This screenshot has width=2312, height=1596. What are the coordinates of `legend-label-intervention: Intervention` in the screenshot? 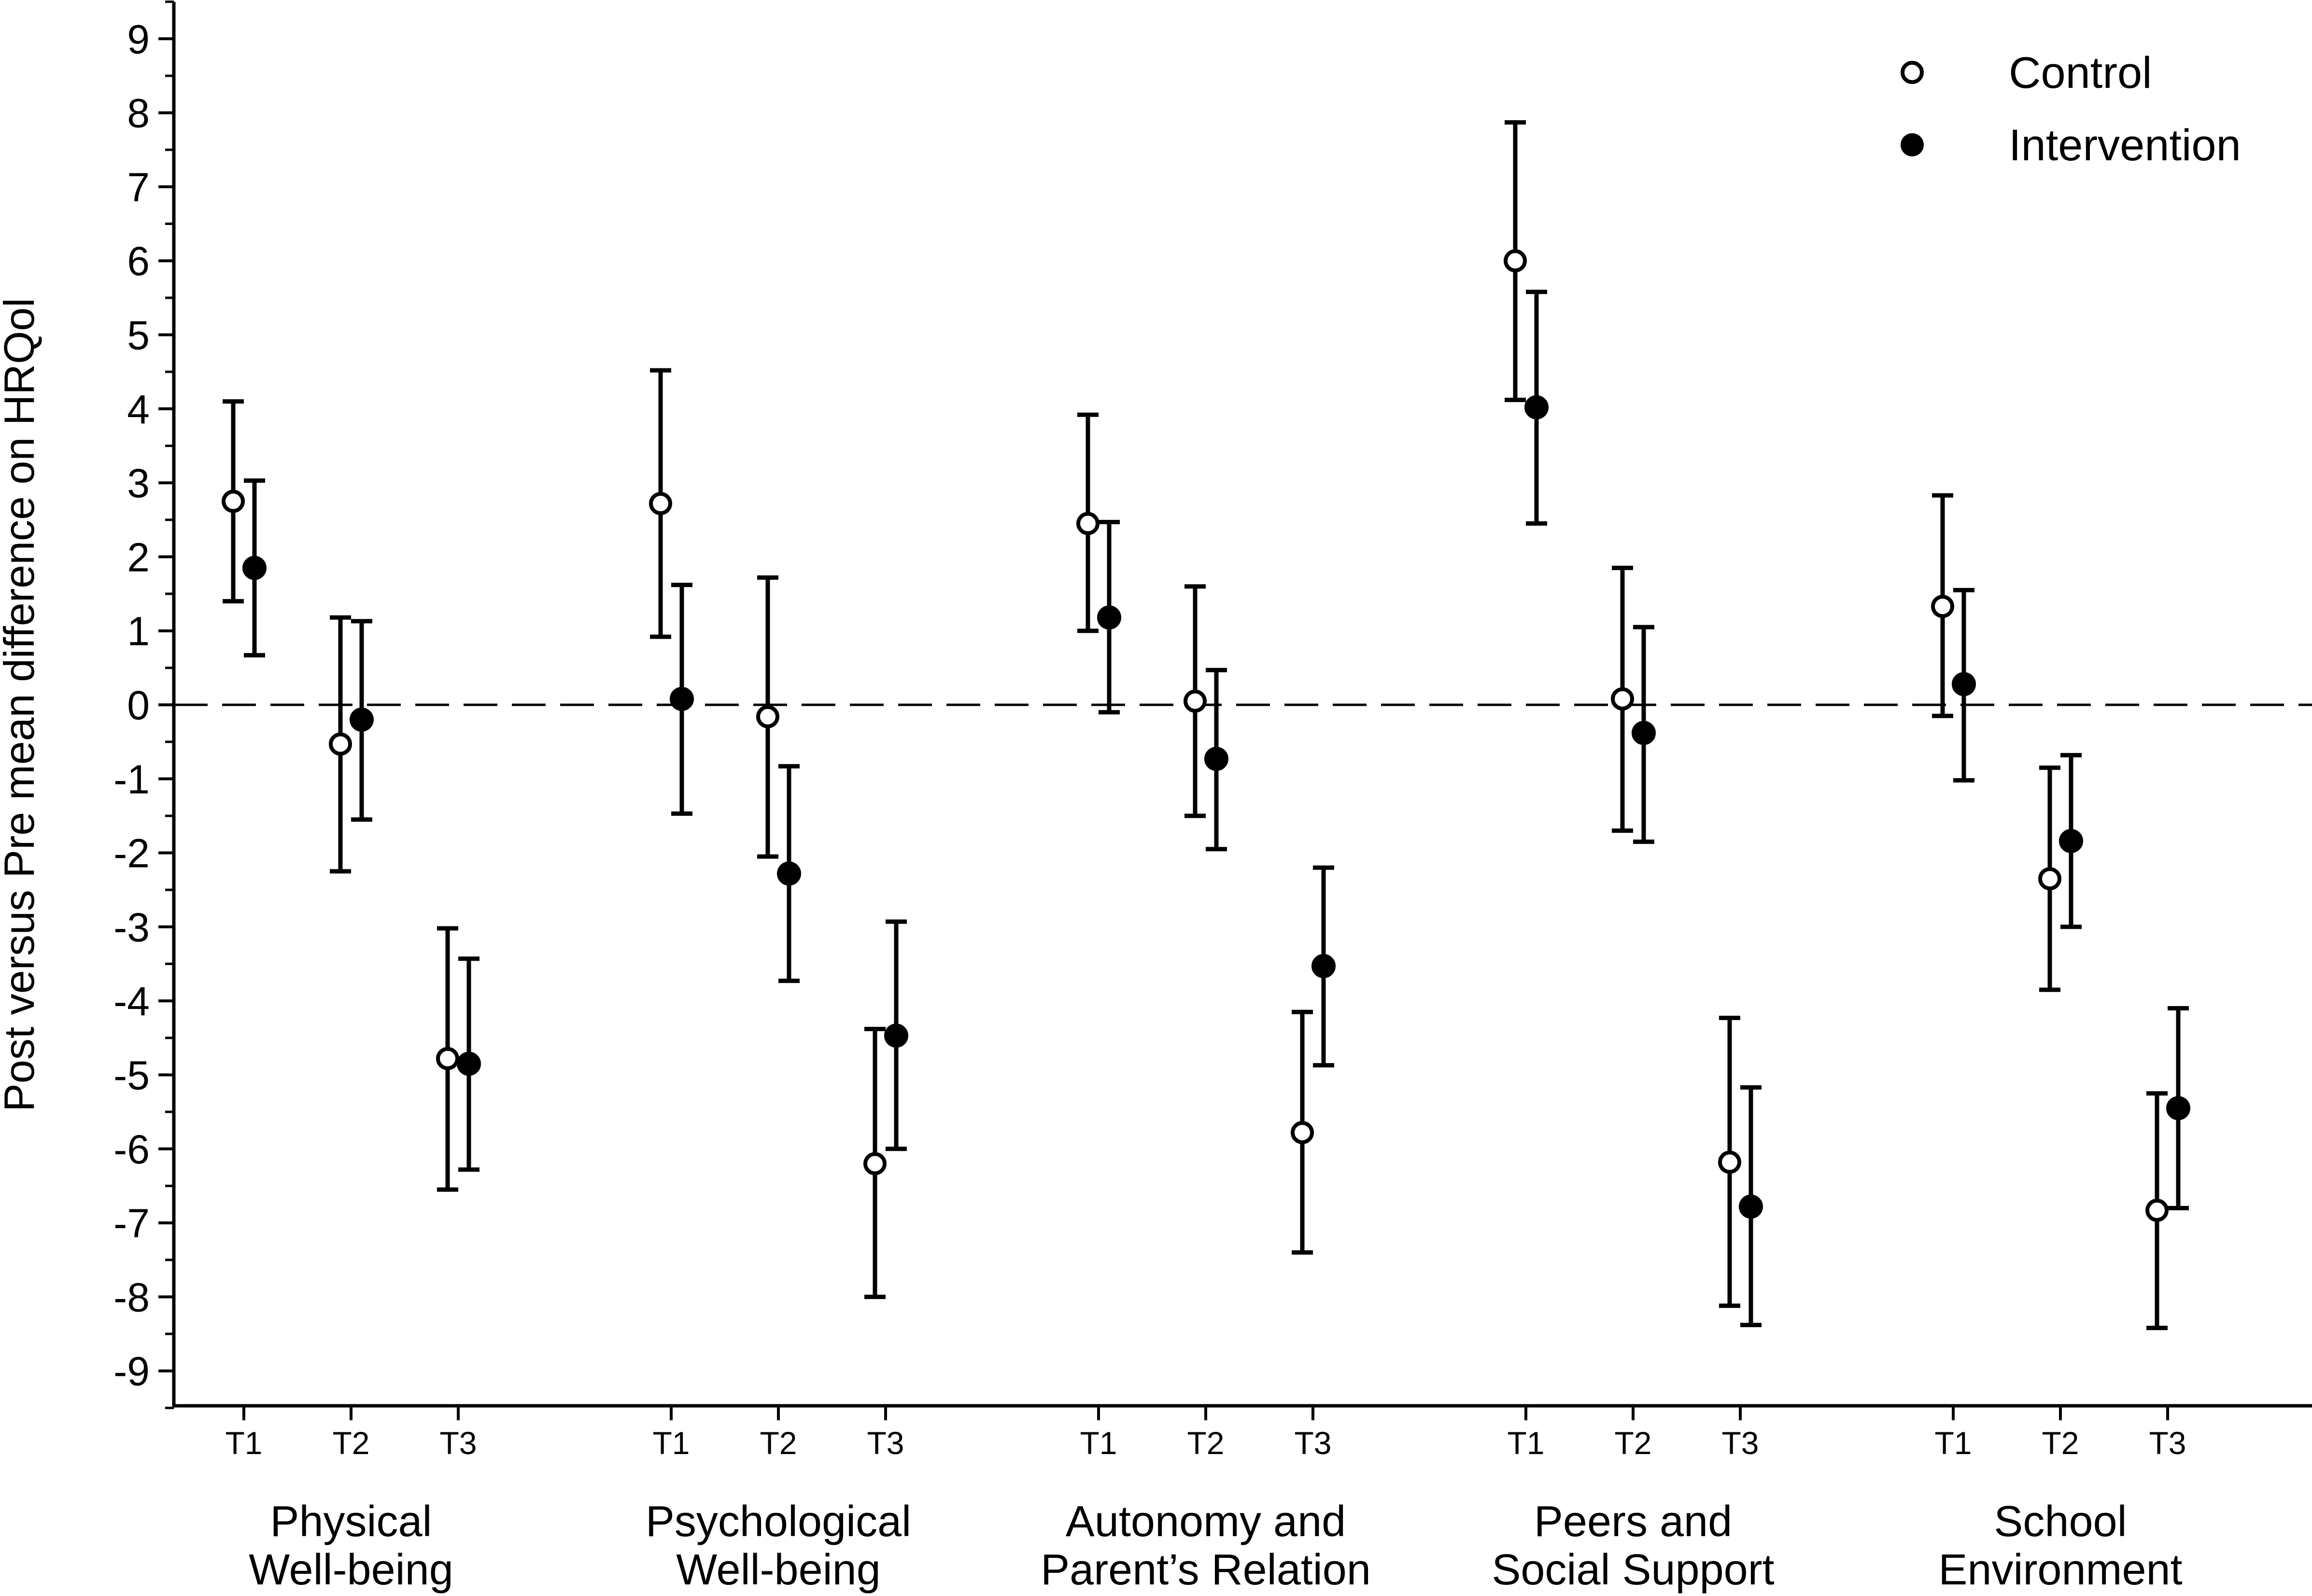 It's located at (2125, 146).